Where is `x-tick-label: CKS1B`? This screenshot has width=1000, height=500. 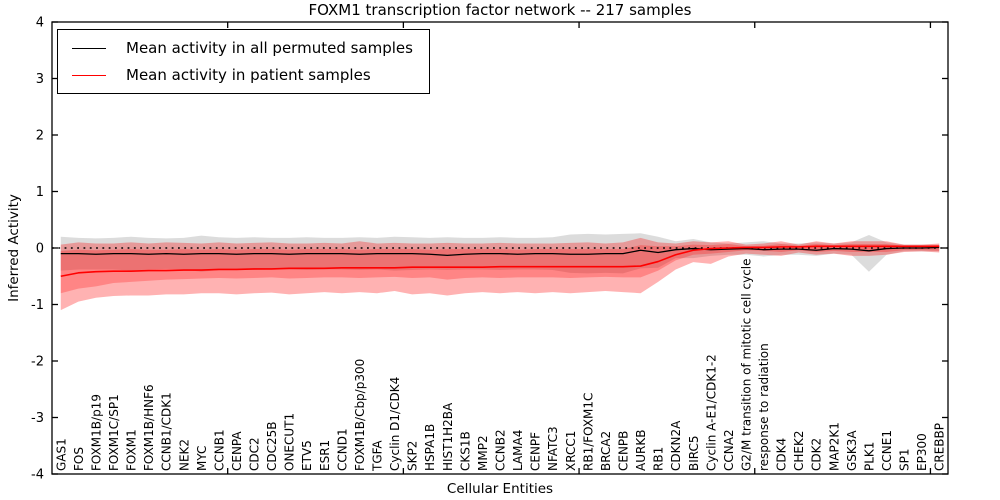 x-tick-label: CKS1B is located at coordinates (465, 451).